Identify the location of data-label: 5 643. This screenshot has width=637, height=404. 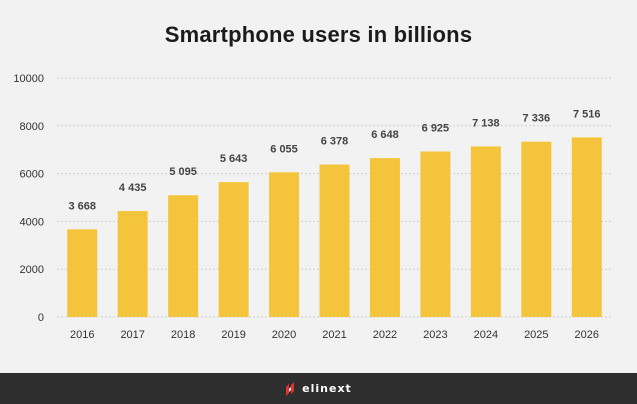
(234, 159).